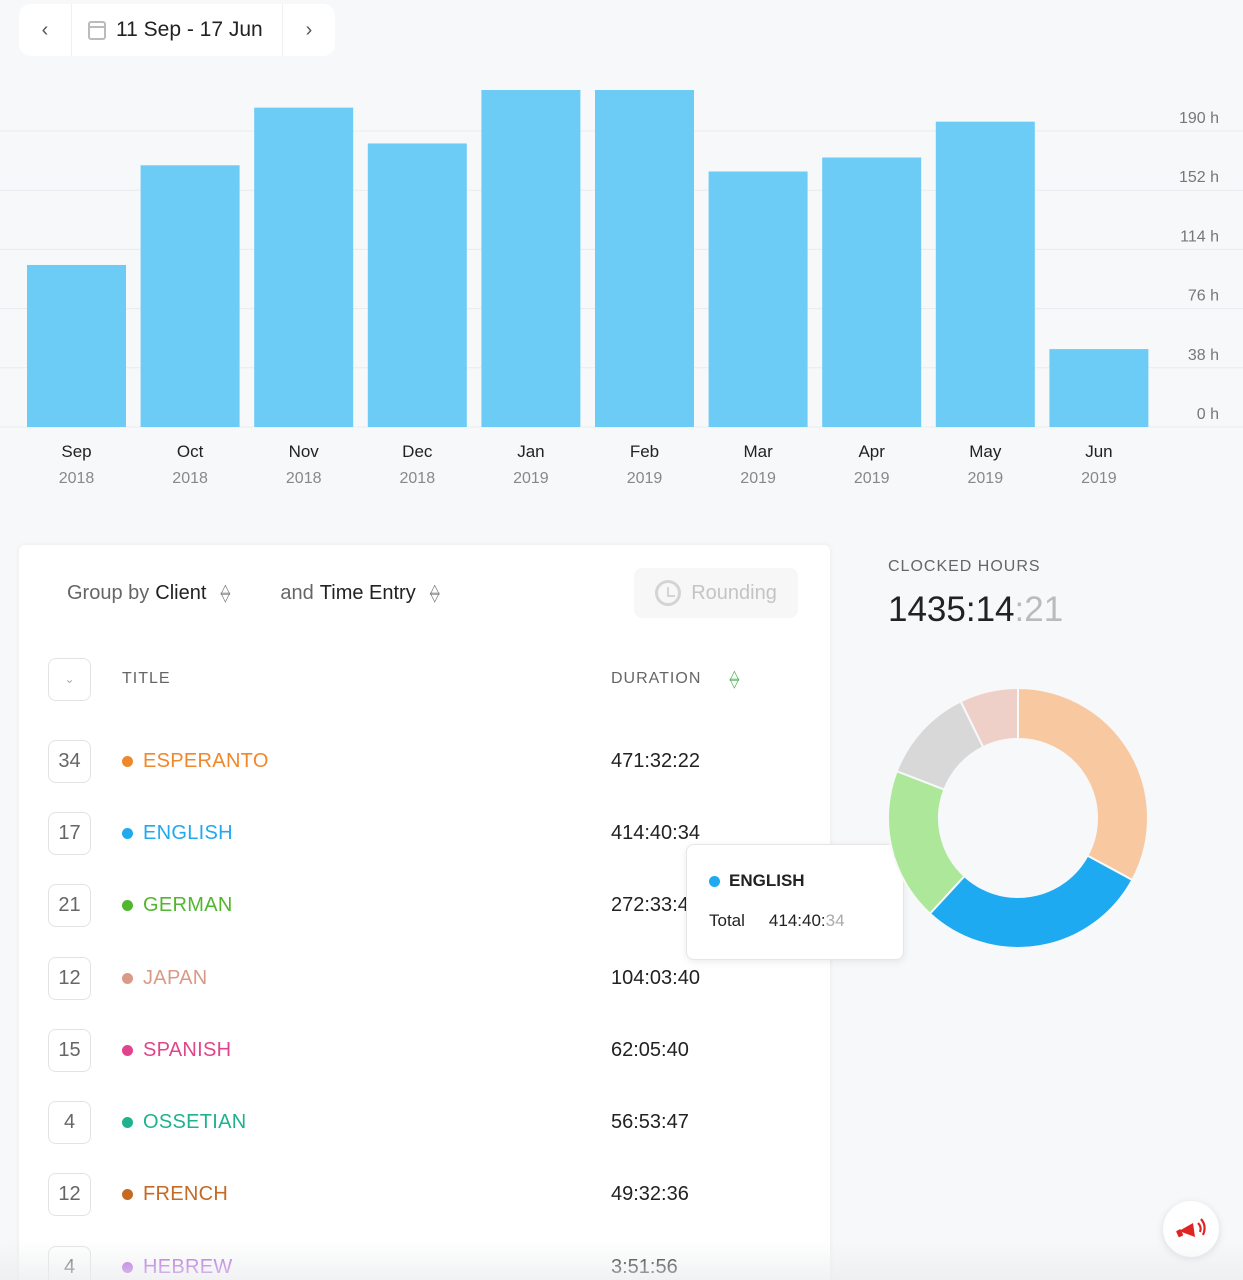  I want to click on group-by-select: Group by Client △ ▽, so click(148, 593).